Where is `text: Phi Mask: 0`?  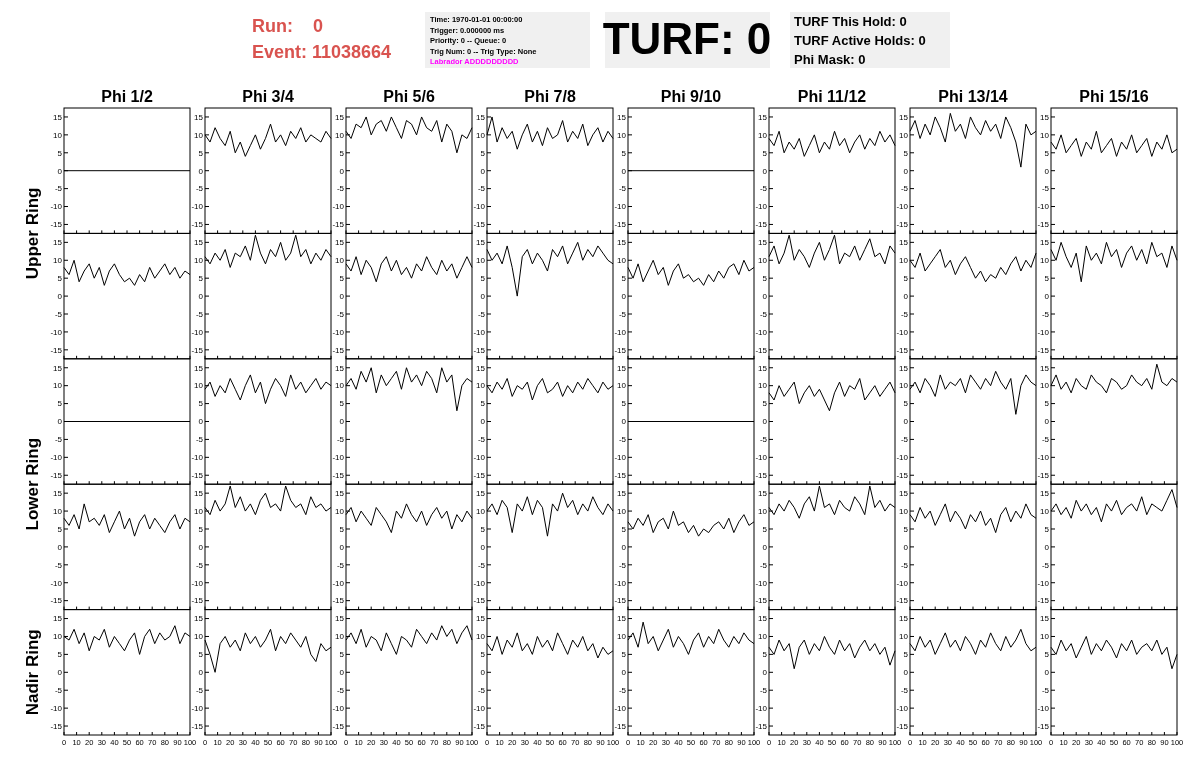
text: Phi Mask: 0 is located at coordinates (830, 59).